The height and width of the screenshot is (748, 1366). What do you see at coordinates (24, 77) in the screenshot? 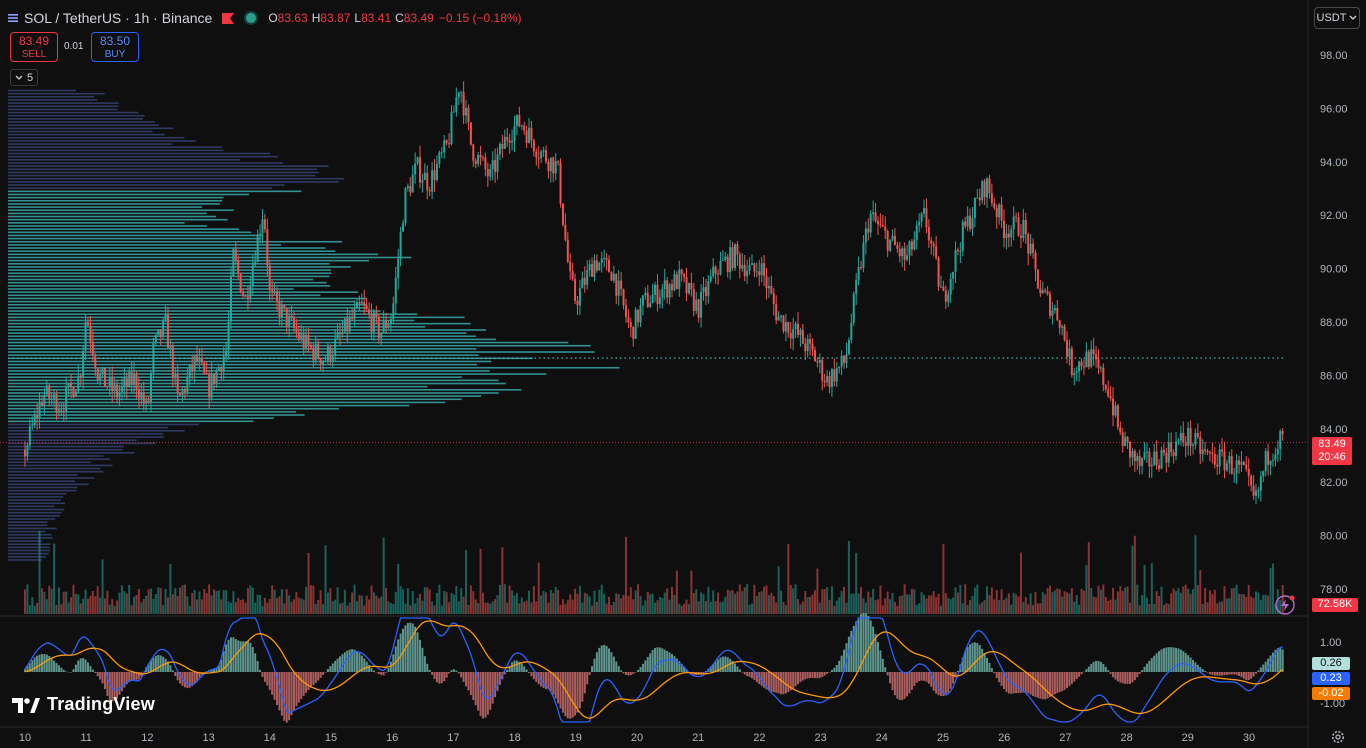
I see `indicators-toggle-button: 5` at bounding box center [24, 77].